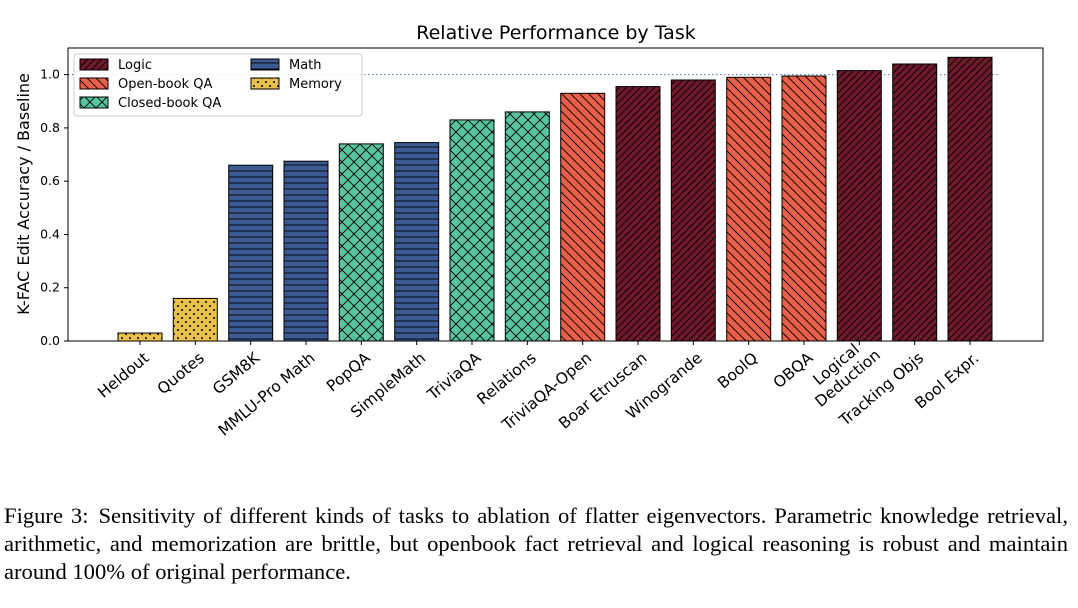 This screenshot has width=1078, height=608. What do you see at coordinates (54, 207) in the screenshot?
I see `y-axis-ticks: 0.0 0.2 0.4 0.6 0.8 1.0` at bounding box center [54, 207].